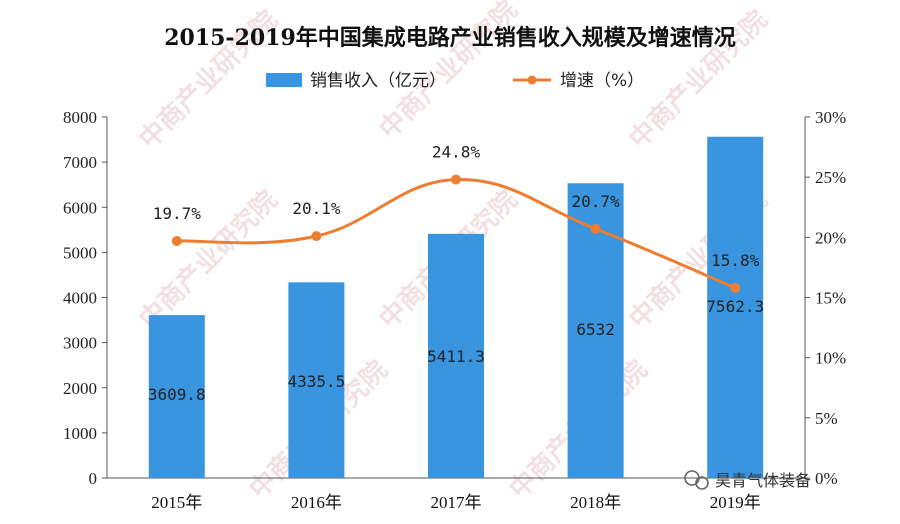  I want to click on y-right-tick-label: 0%, so click(826, 478).